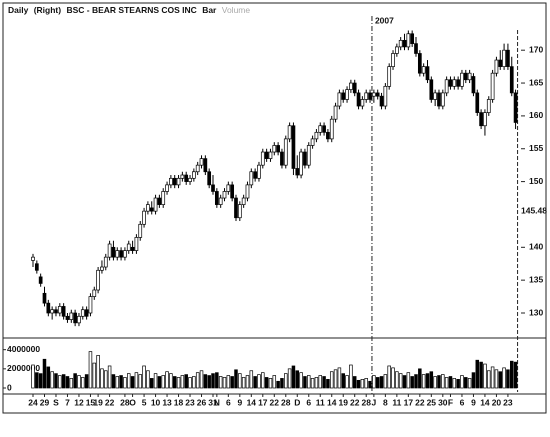 The height and width of the screenshot is (437, 550). What do you see at coordinates (202, 402) in the screenshot?
I see `x-tick-label: 26` at bounding box center [202, 402].